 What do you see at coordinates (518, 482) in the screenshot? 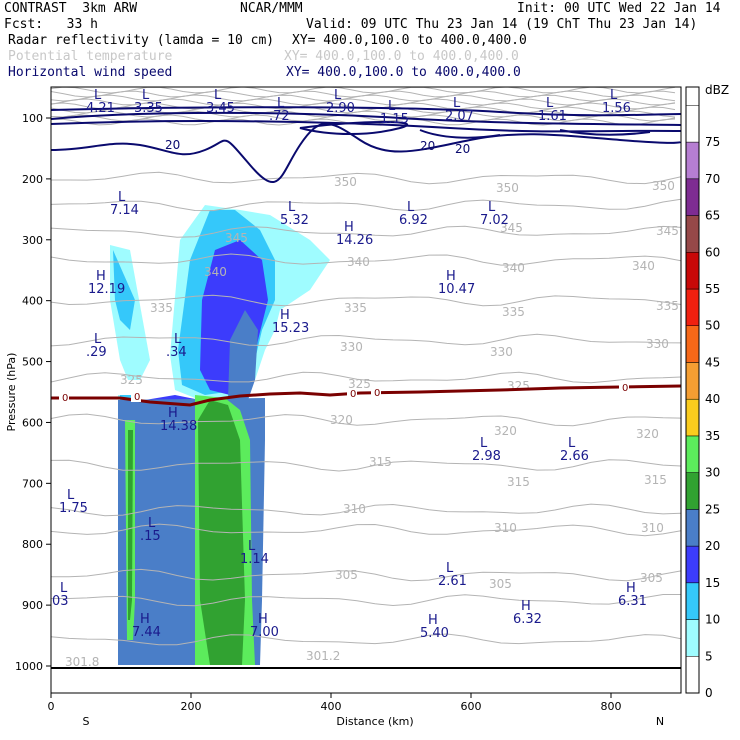
I see `theta-label-24: 315` at bounding box center [518, 482].